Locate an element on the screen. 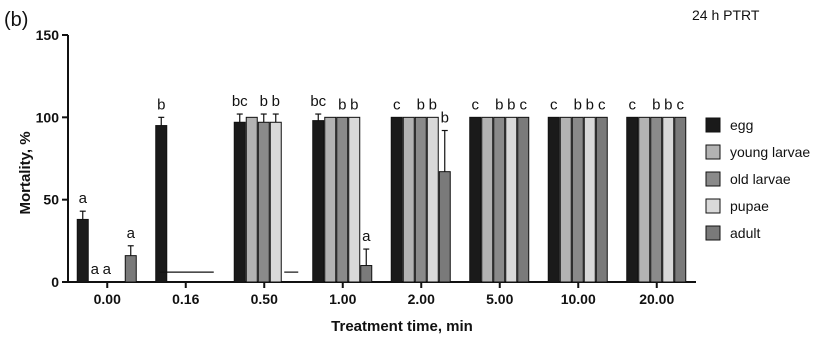 This screenshot has height=343, width=838. significance-label-old-larvae-10.00: b is located at coordinates (578, 104).